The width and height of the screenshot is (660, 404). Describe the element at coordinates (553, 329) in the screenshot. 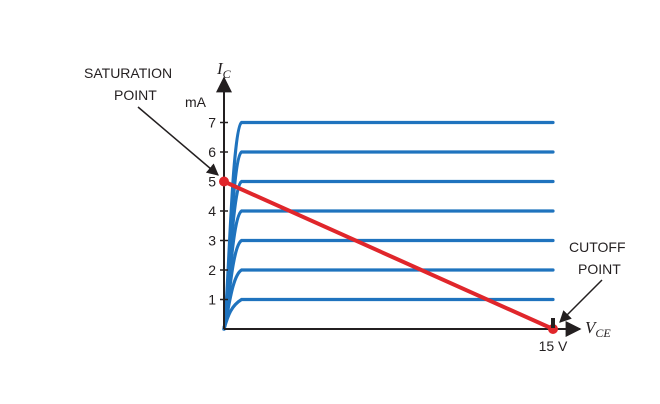

I see `cutoff-point` at that location.